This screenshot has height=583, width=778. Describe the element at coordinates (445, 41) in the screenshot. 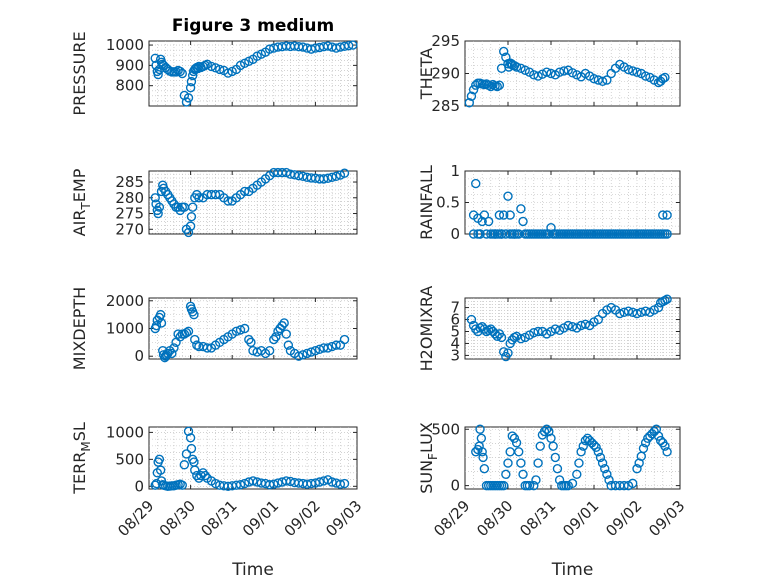

I see `y-tick-label: 295` at that location.